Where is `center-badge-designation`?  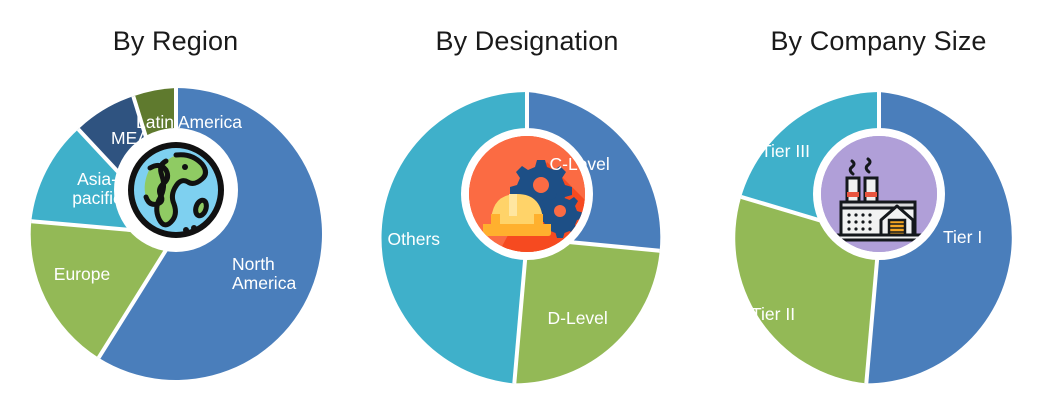
center-badge-designation is located at coordinates (527, 194).